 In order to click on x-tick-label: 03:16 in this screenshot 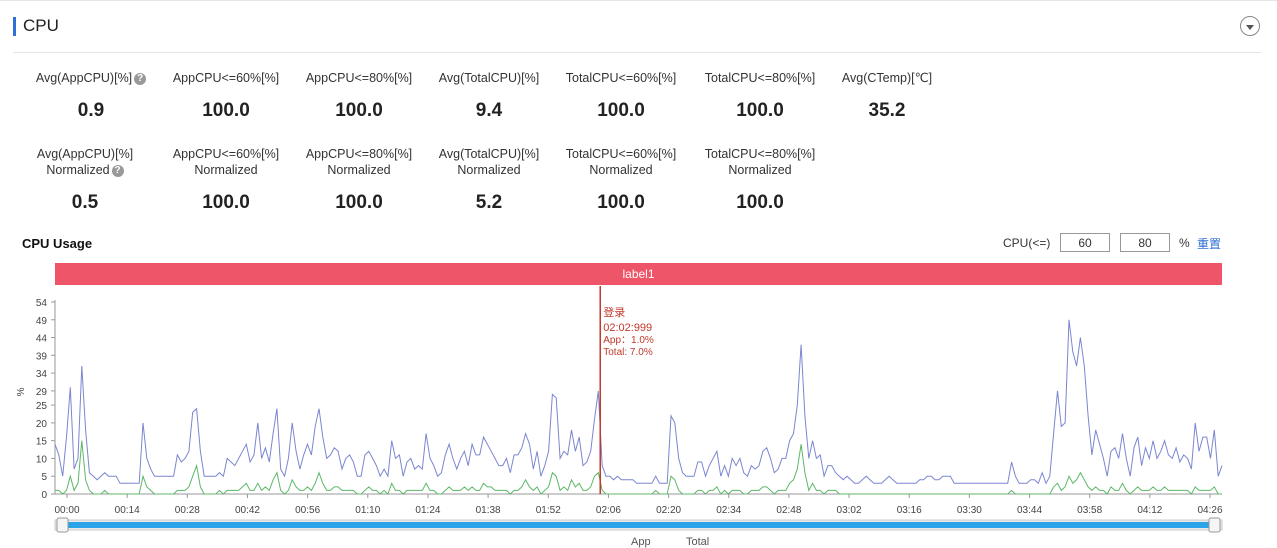, I will do `click(909, 510)`.